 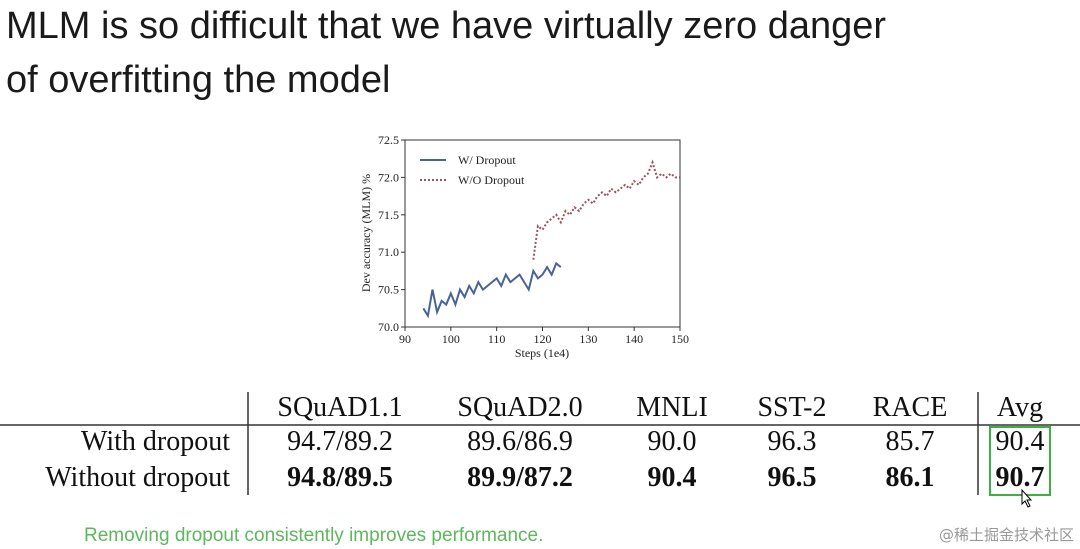 What do you see at coordinates (405, 339) in the screenshot?
I see `x-tick-label: 90` at bounding box center [405, 339].